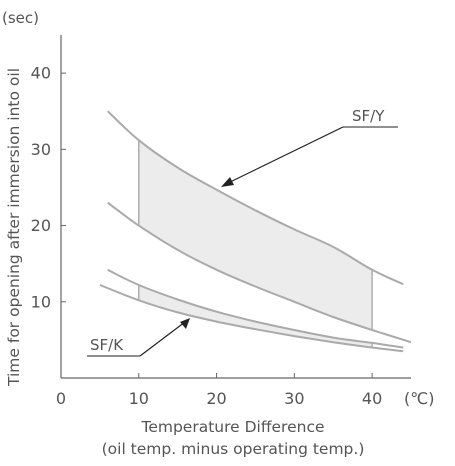  Describe the element at coordinates (162, 339) in the screenshot. I see `sfk-arrow` at that location.